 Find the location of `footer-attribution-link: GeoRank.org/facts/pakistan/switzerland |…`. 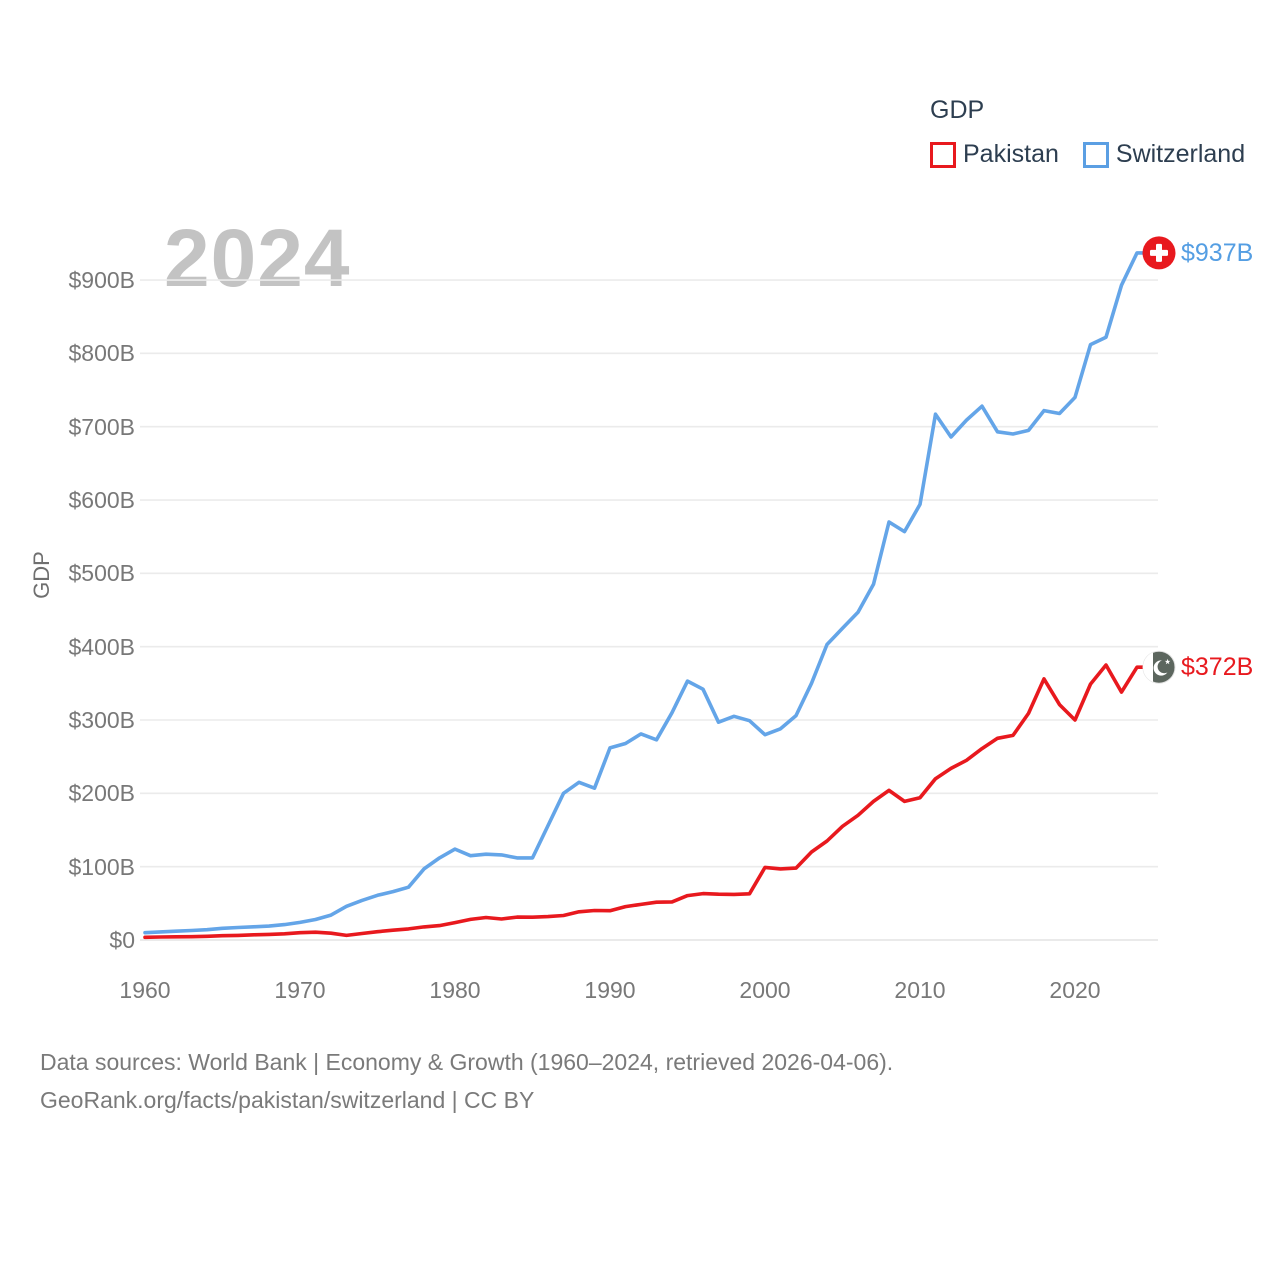

footer-attribution-link: GeoRank.org/facts/pakistan/switzerland |… is located at coordinates (287, 1100).